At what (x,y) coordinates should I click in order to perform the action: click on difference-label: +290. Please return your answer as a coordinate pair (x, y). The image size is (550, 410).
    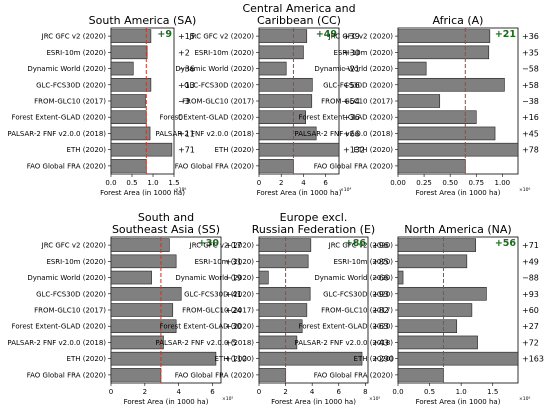
    Looking at the image, I should click on (383, 359).